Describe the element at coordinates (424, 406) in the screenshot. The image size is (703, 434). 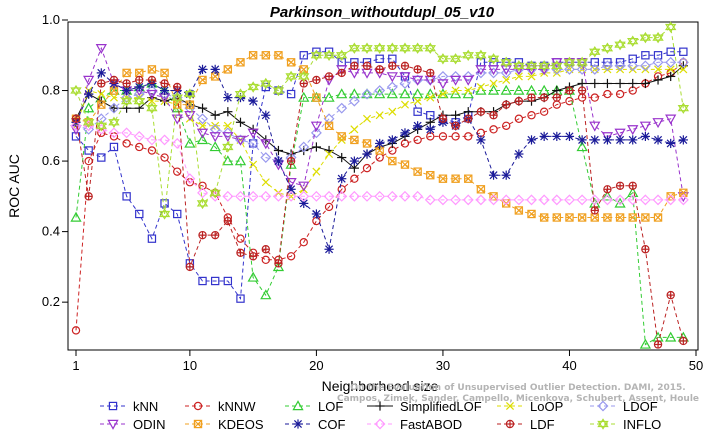
I see `legend-item: SimplifiedLOF` at that location.